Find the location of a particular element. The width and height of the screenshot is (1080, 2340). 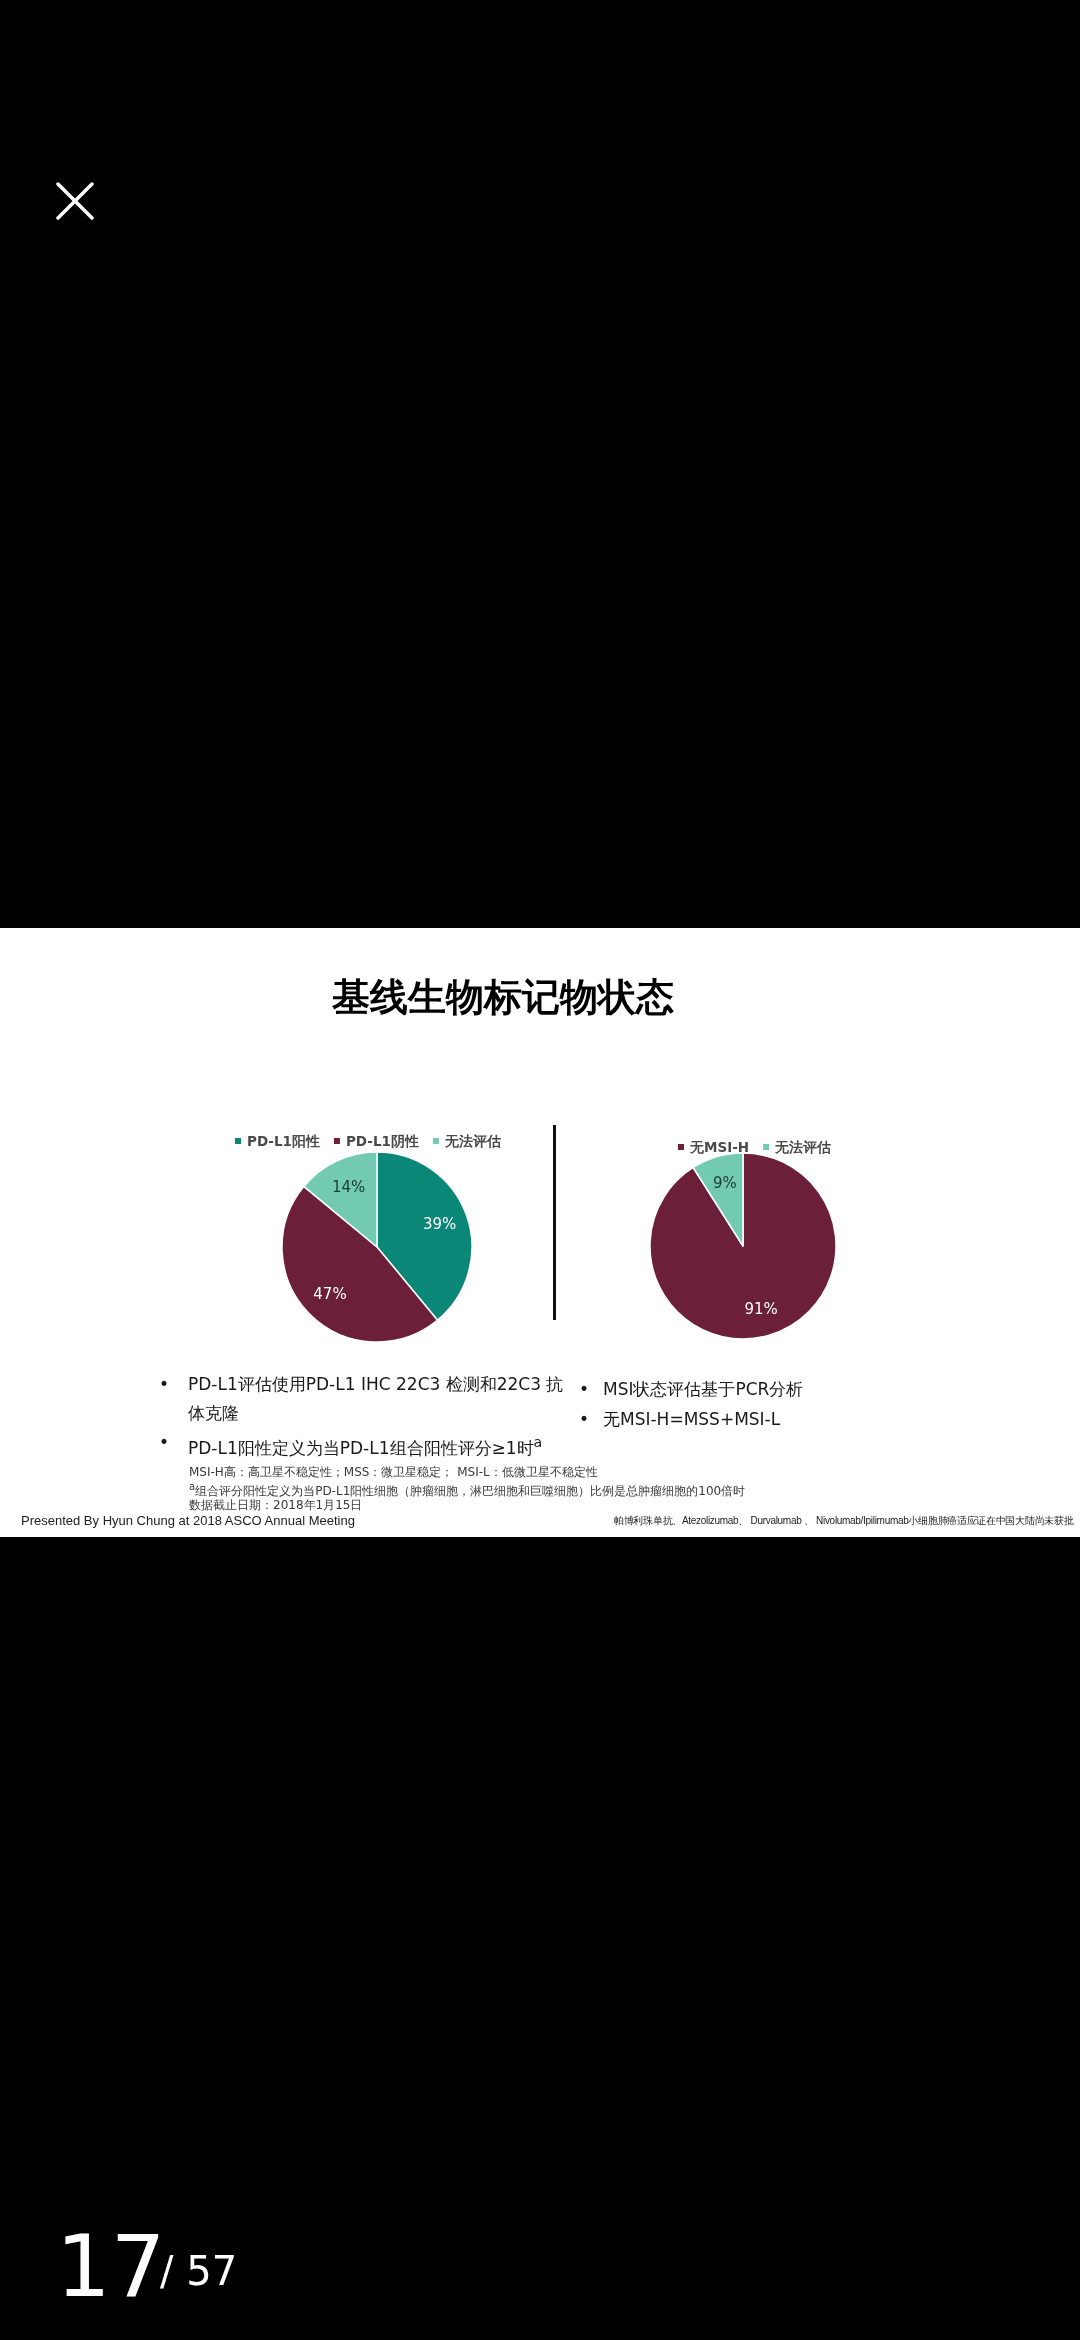

text: 帕博利珠单抗、Atezolizumab、 Durvalumab 、 Nivolumab/Ipilimumab小细胞肺癌适应证在中国大陆尚未获批 is located at coordinates (844, 1520).